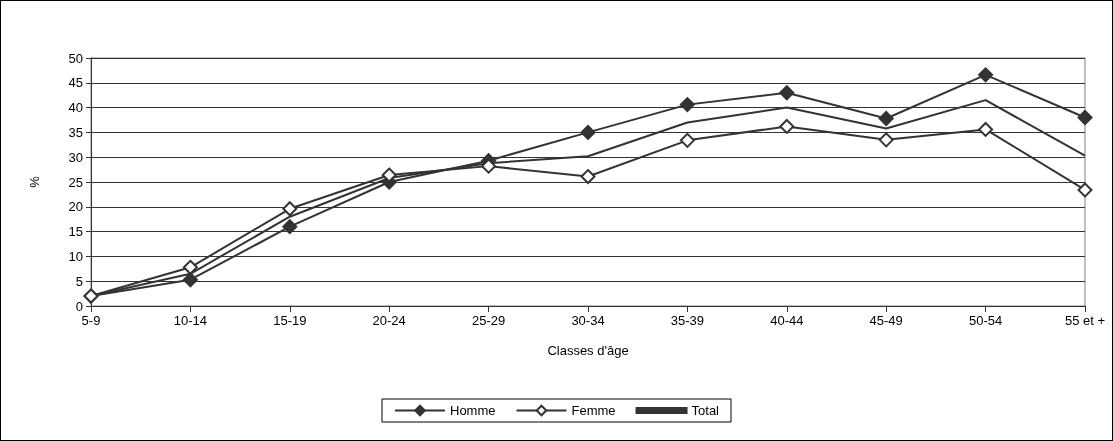  Describe the element at coordinates (75, 157) in the screenshot. I see `y-tick-label: 30` at that location.